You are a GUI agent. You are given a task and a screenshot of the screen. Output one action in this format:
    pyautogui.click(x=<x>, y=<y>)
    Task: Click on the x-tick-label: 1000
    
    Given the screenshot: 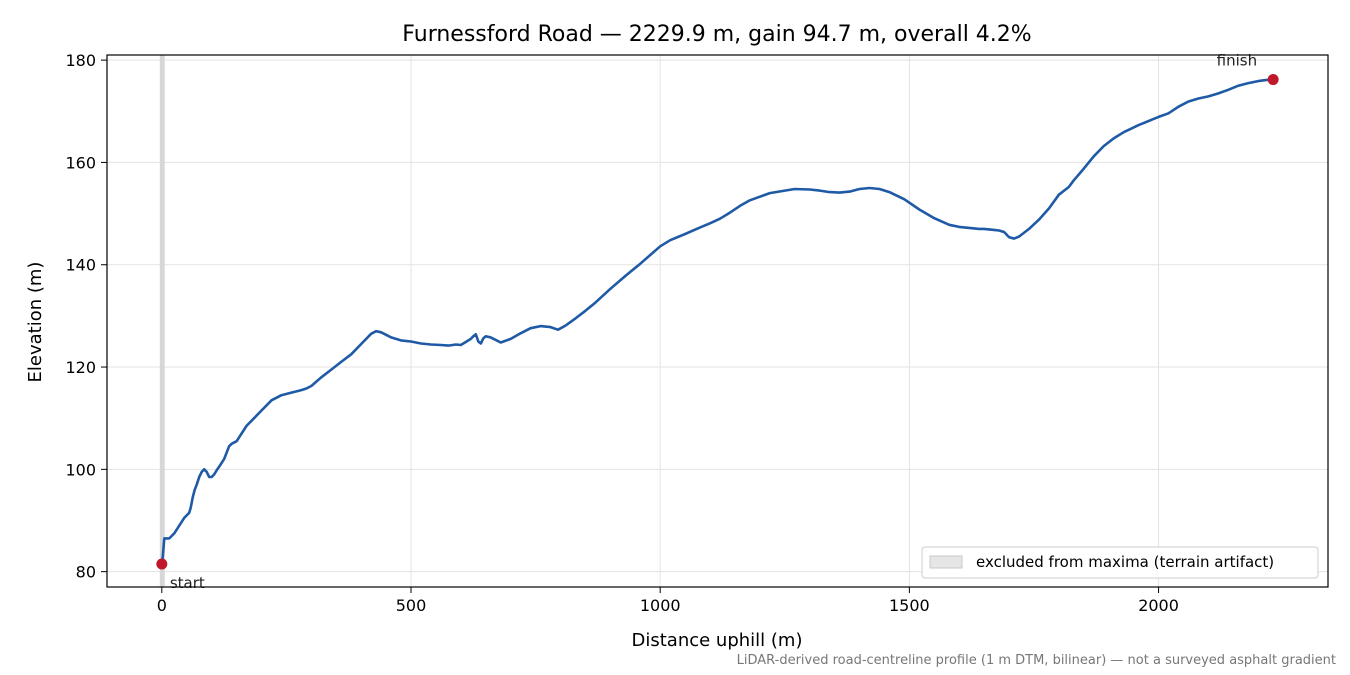 What is the action you would take?
    pyautogui.click(x=660, y=605)
    